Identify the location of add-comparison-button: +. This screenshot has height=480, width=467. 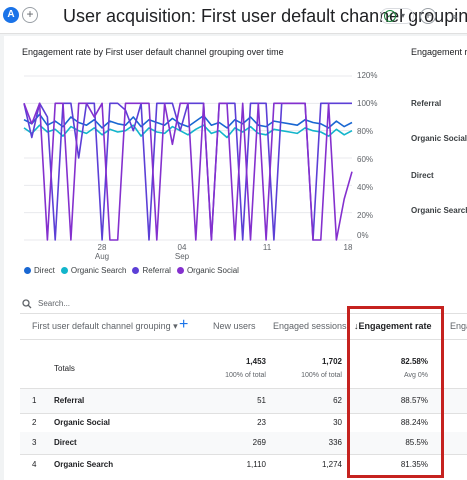
(30, 15).